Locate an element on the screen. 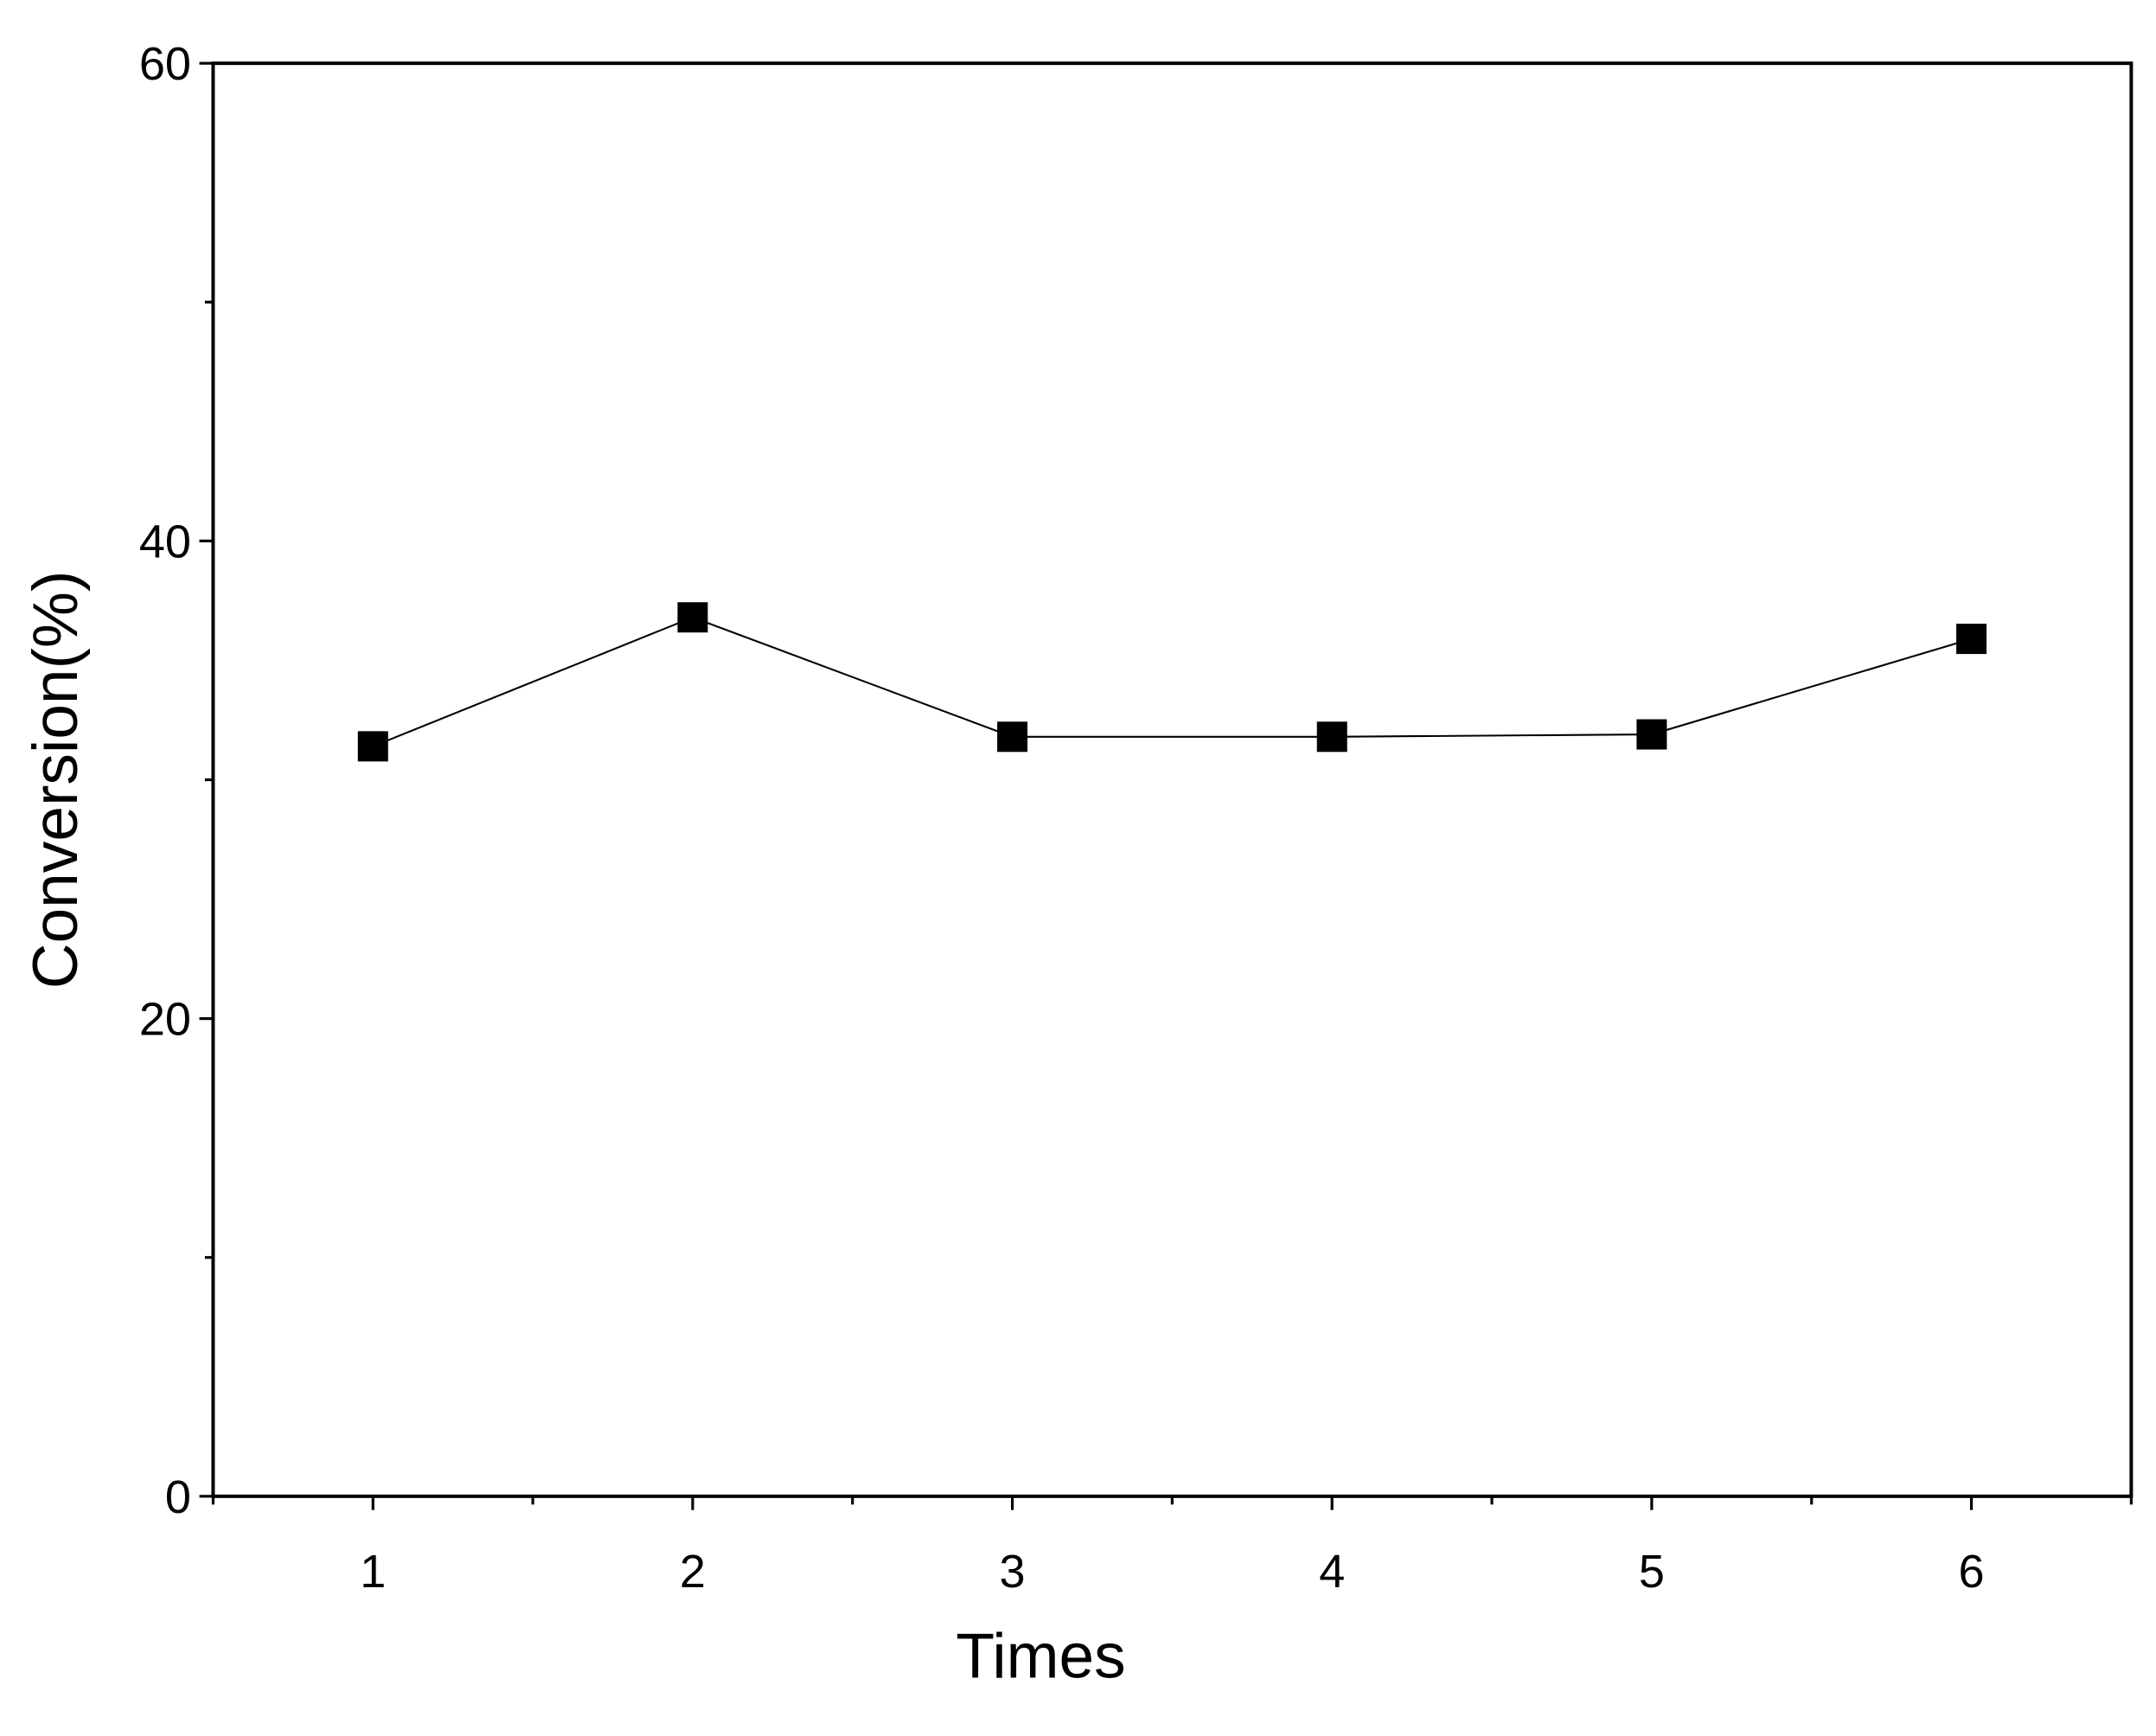 This screenshot has height=1736, width=2156. y-tick-label: 40 is located at coordinates (165, 541).